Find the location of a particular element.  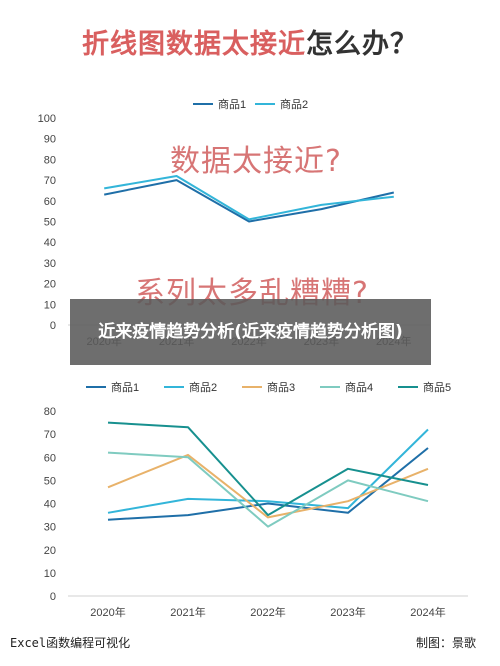

chart2-y-tick-label: 30 is located at coordinates (50, 528).